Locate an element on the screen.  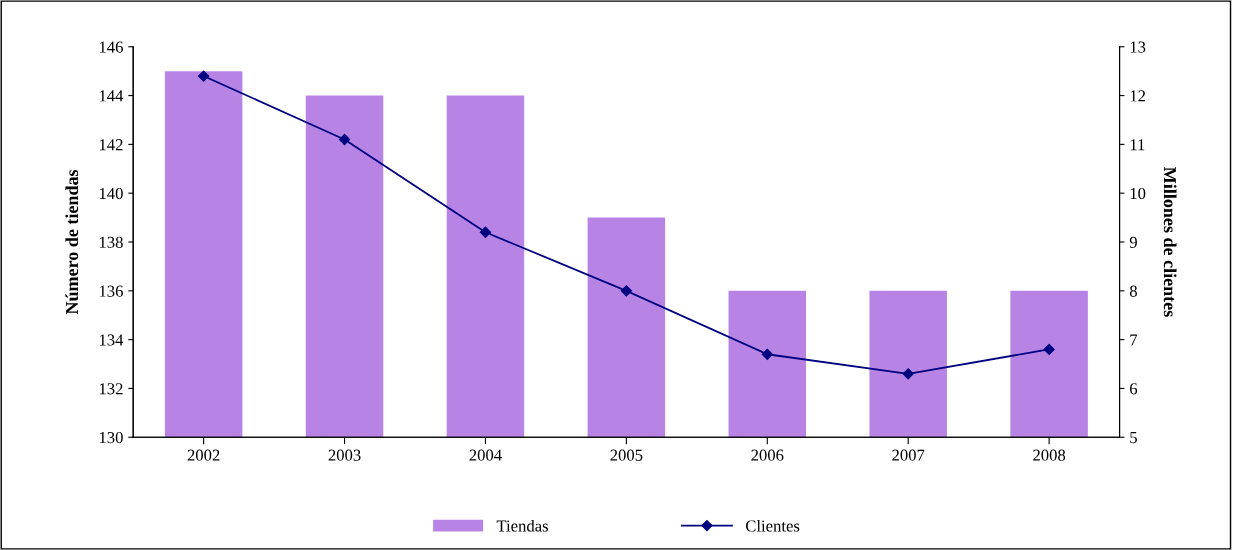
y-tick-label: 142 is located at coordinates (111, 145).